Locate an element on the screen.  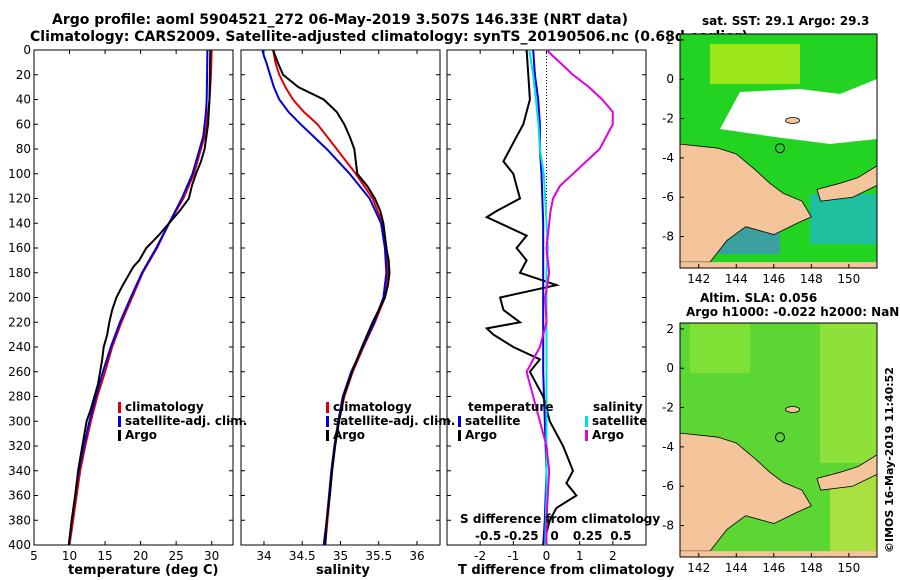
y-tick-label: 220 is located at coordinates (19, 322).